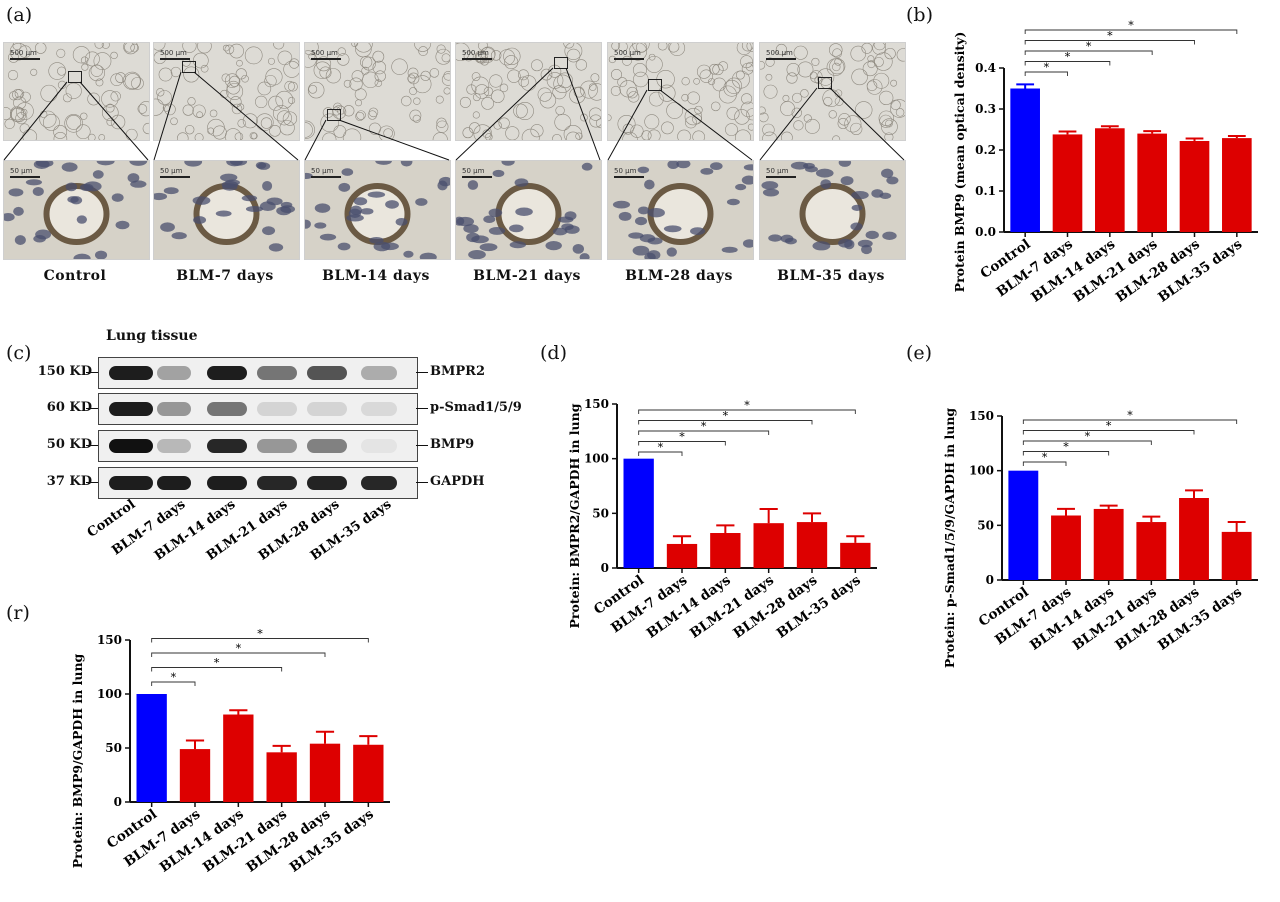 This screenshot has height=902, width=1280. What do you see at coordinates (18, 613) in the screenshot?
I see `panel-r-label: (r)` at bounding box center [18, 613].